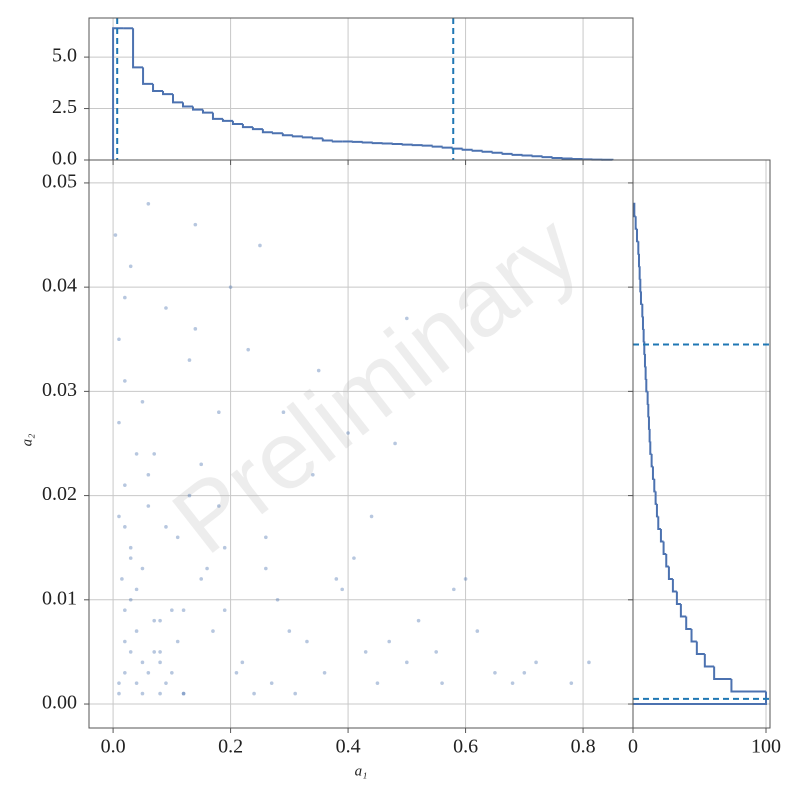 The height and width of the screenshot is (805, 800). I want to click on y-tick-label: 0.03, so click(59, 390).